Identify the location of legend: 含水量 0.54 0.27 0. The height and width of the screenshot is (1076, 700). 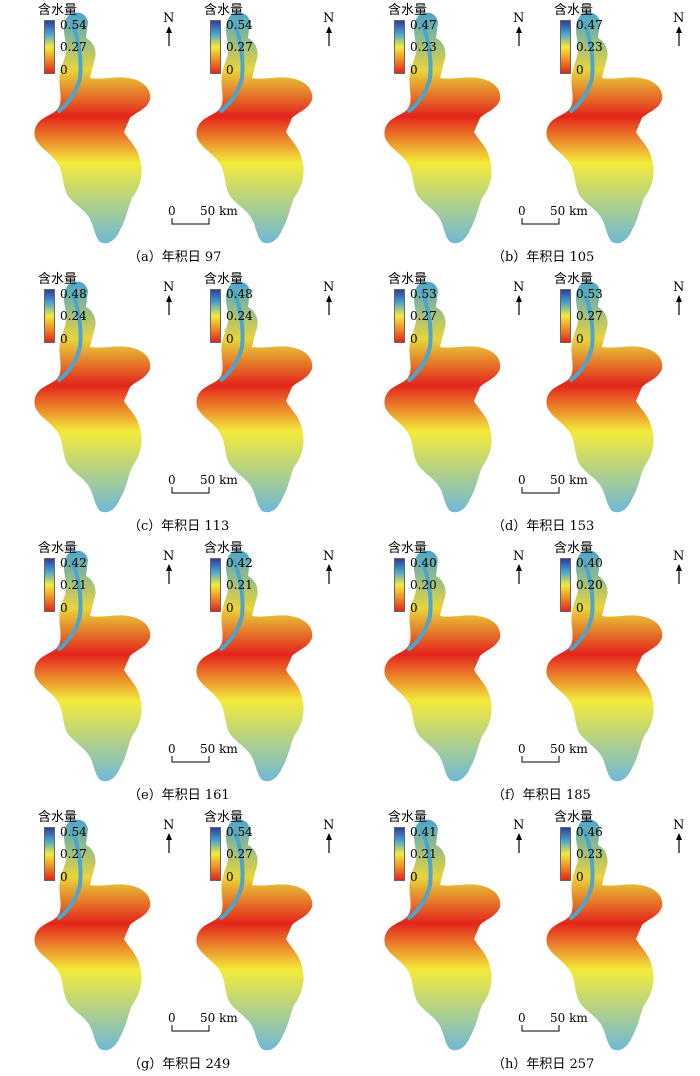
(73, 847).